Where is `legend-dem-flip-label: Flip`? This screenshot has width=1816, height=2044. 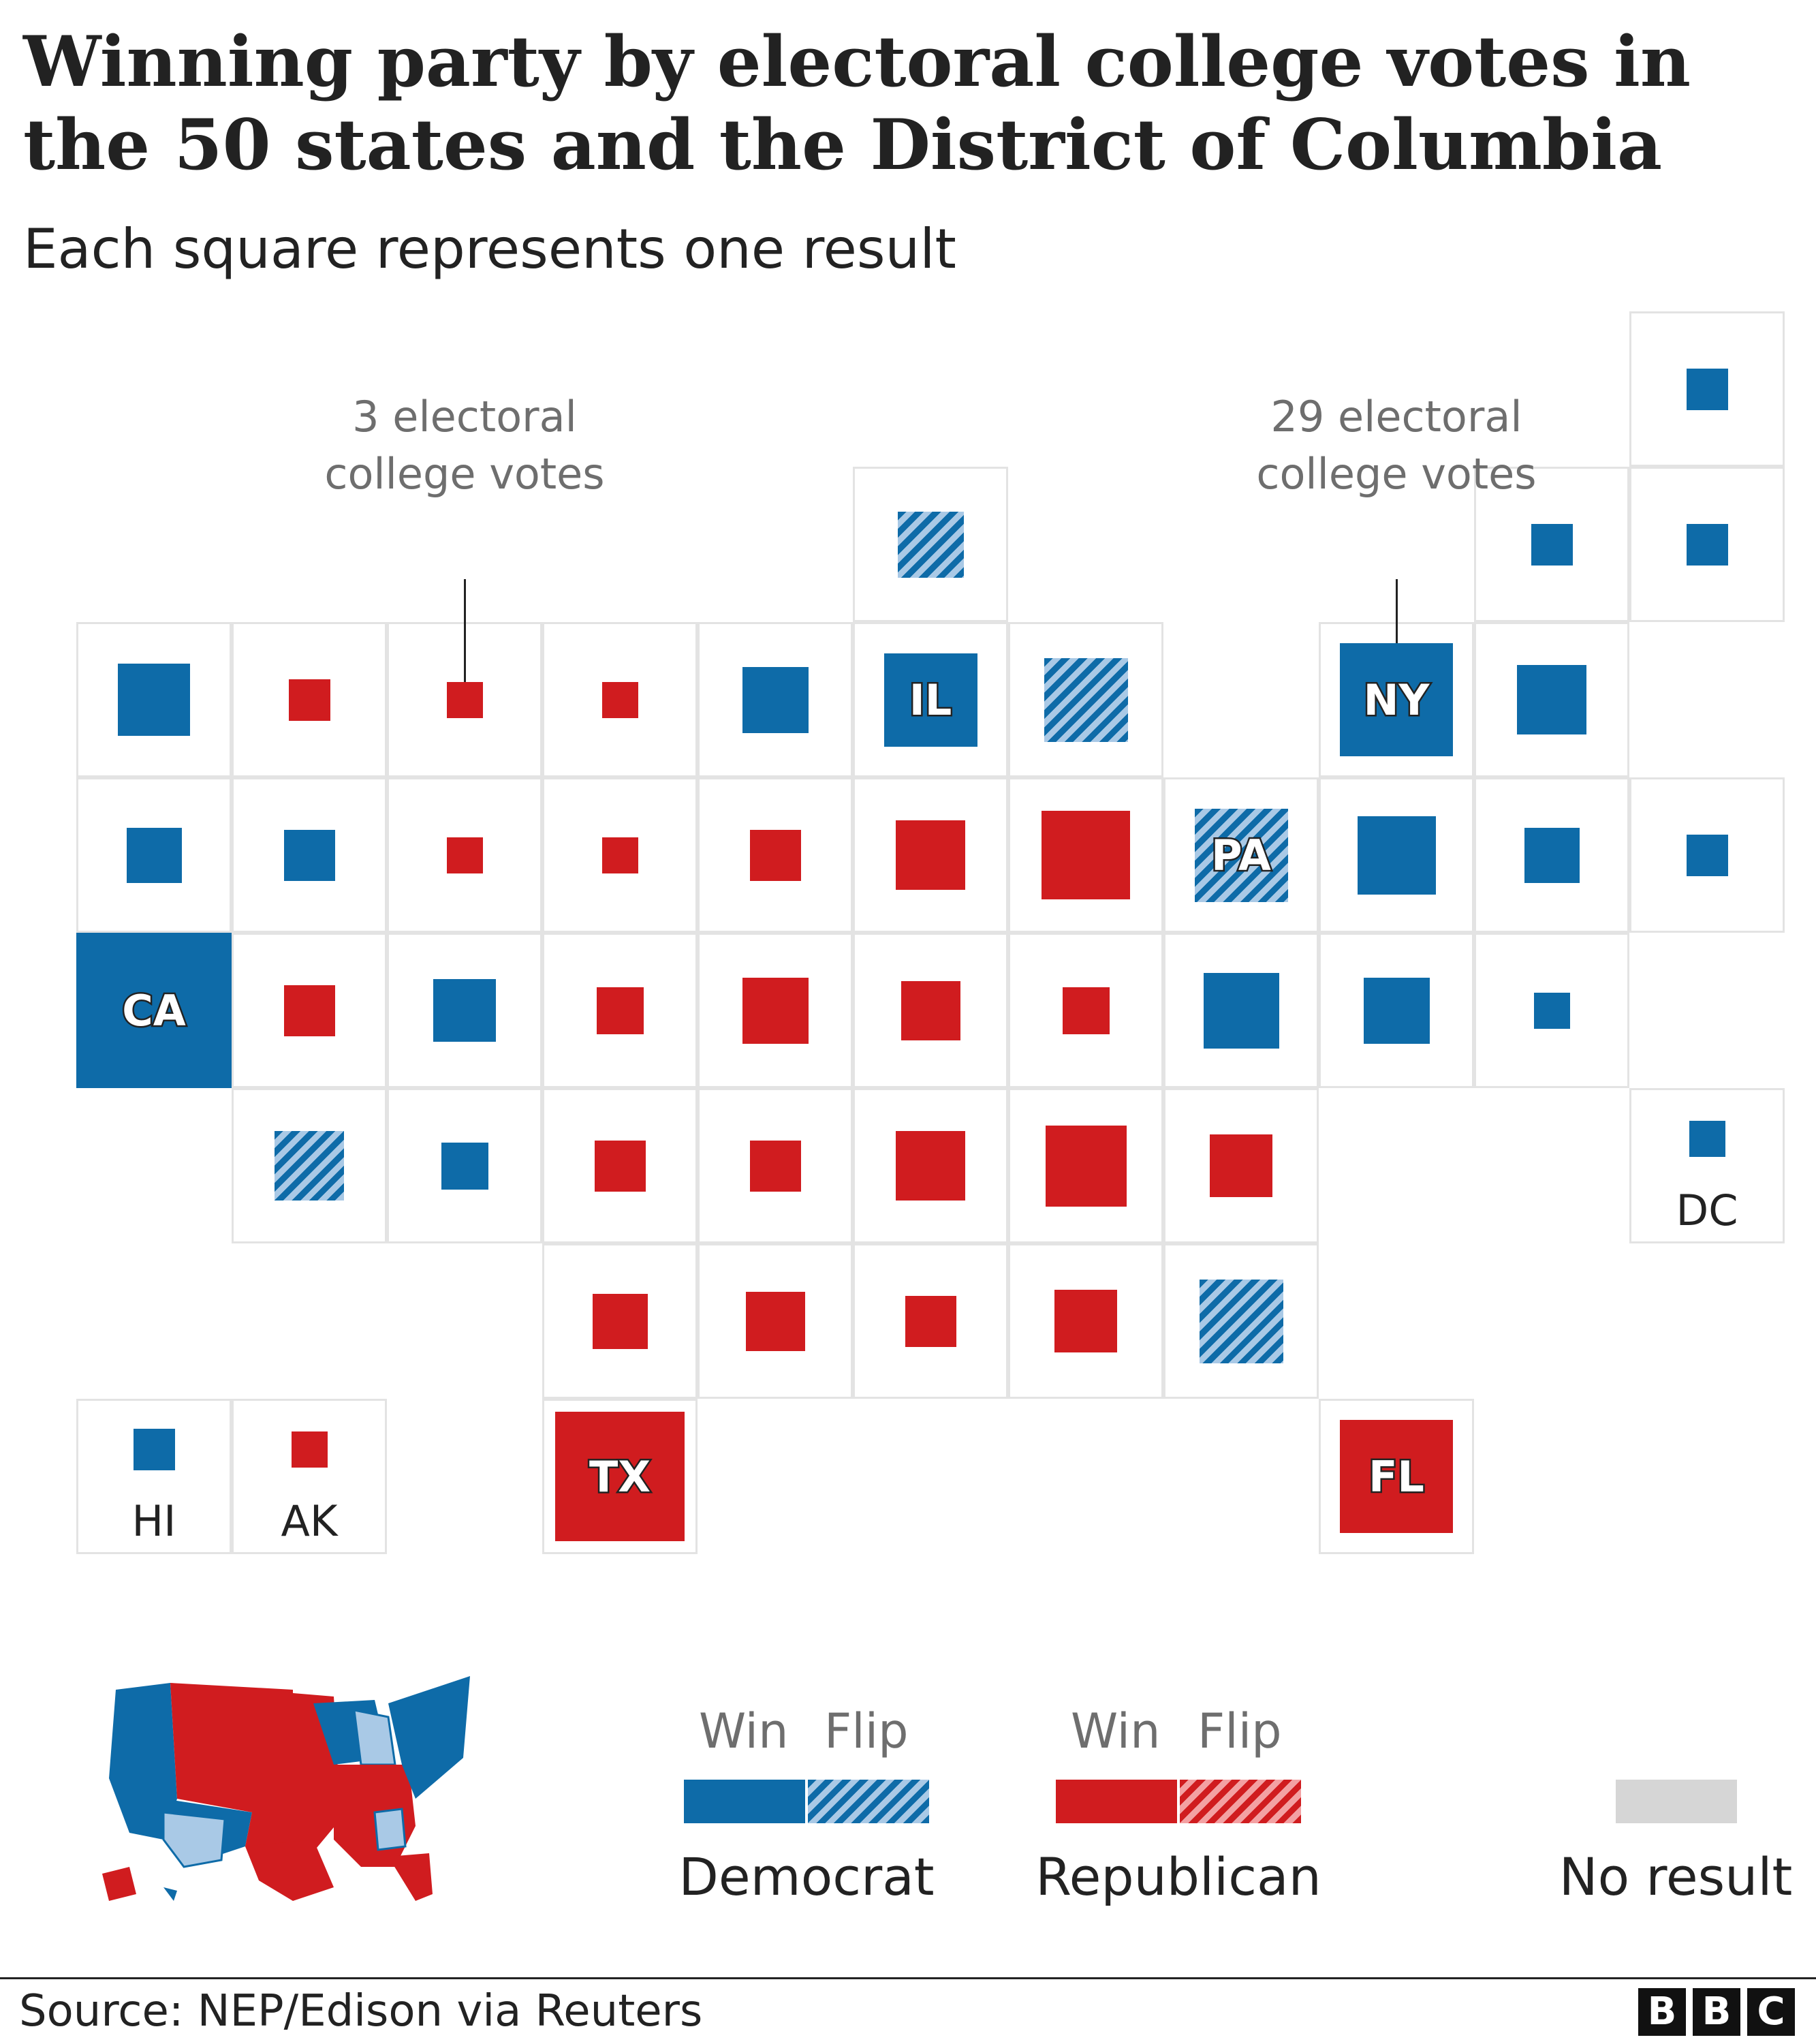 legend-dem-flip-label: Flip is located at coordinates (866, 1731).